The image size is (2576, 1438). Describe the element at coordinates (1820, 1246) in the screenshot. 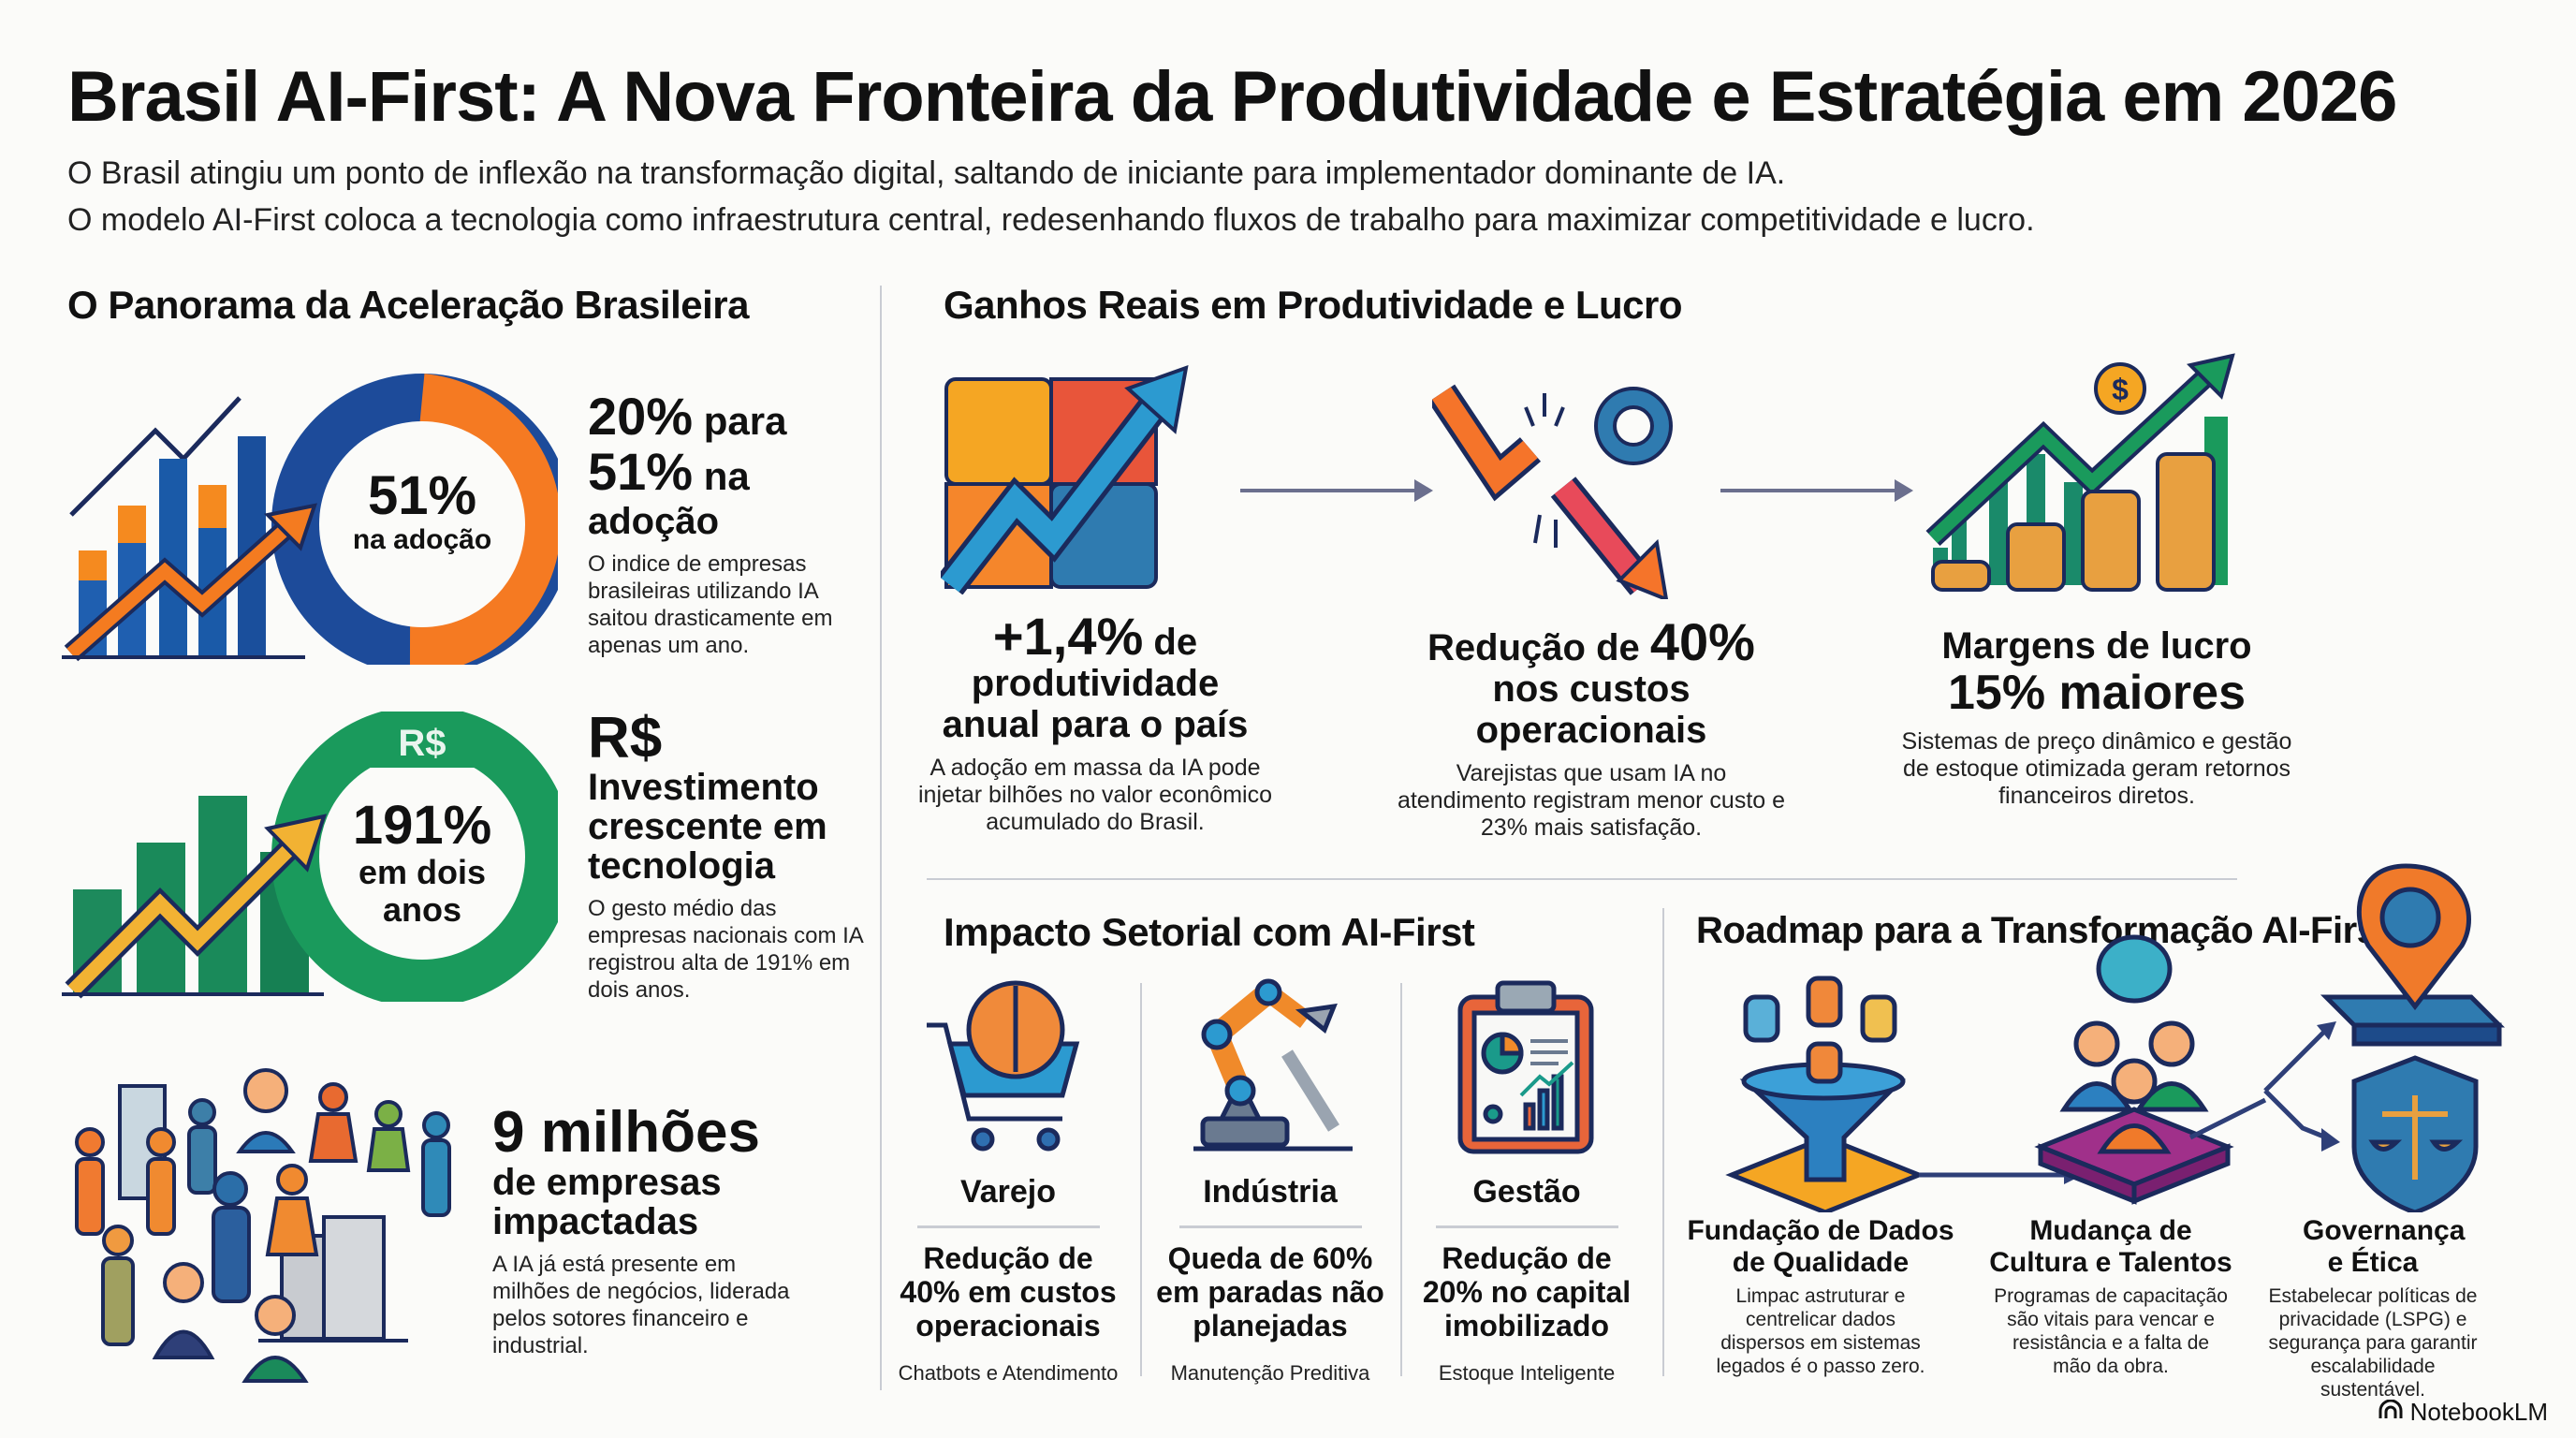

I see `roadmap-step-data-title: Fundação de Dados de Qualidade` at that location.